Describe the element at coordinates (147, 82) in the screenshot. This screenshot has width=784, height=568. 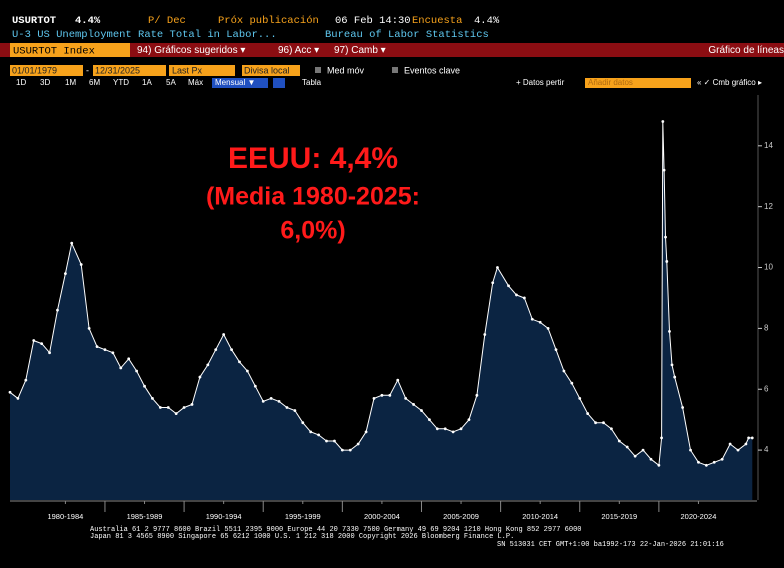
I see `range-button: 1A` at that location.